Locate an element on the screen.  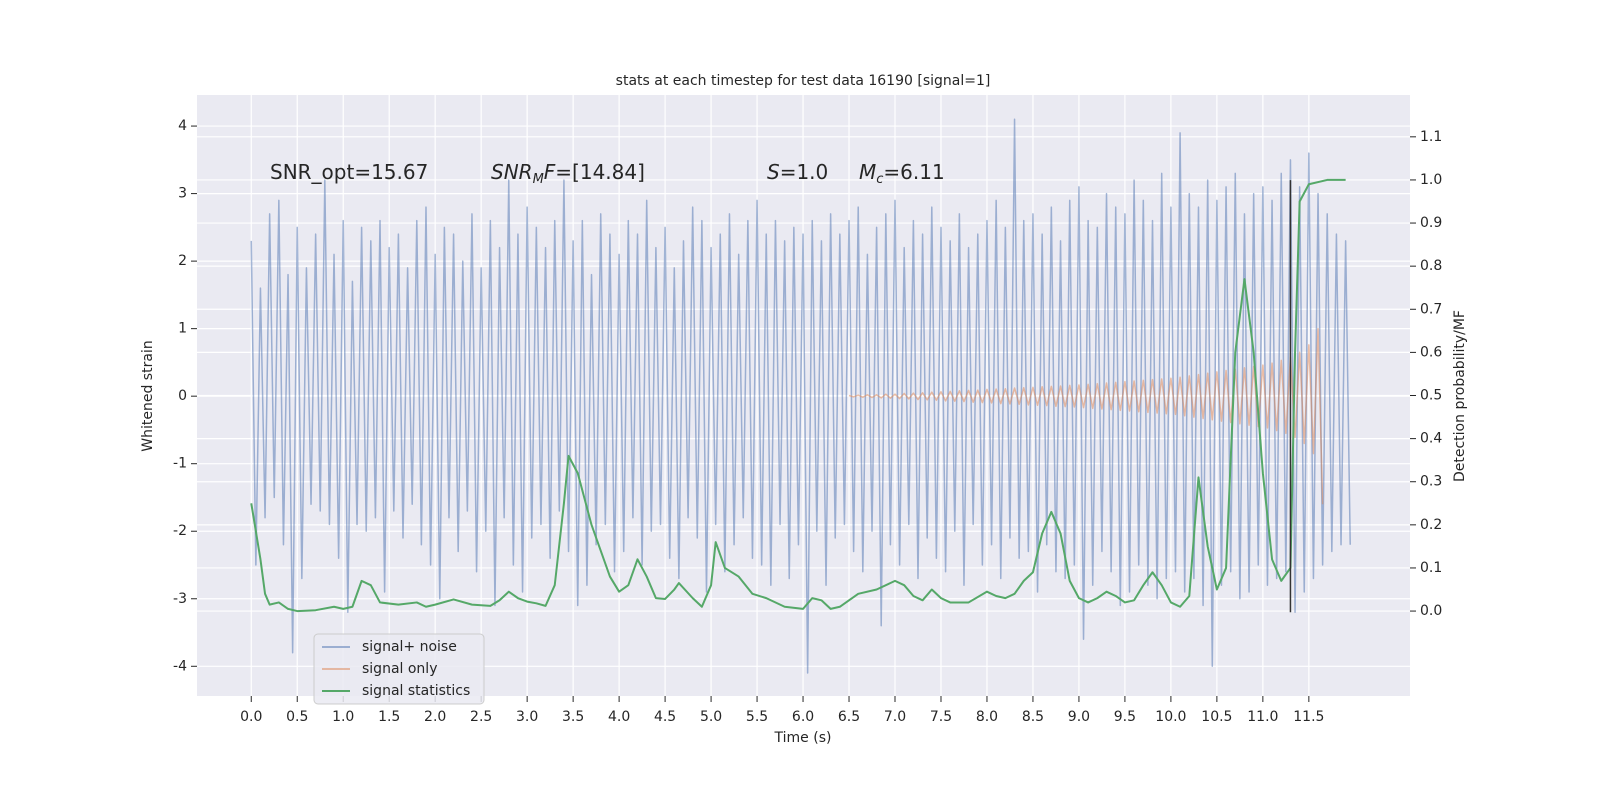
y-tick-label: -3 is located at coordinates (180, 599).